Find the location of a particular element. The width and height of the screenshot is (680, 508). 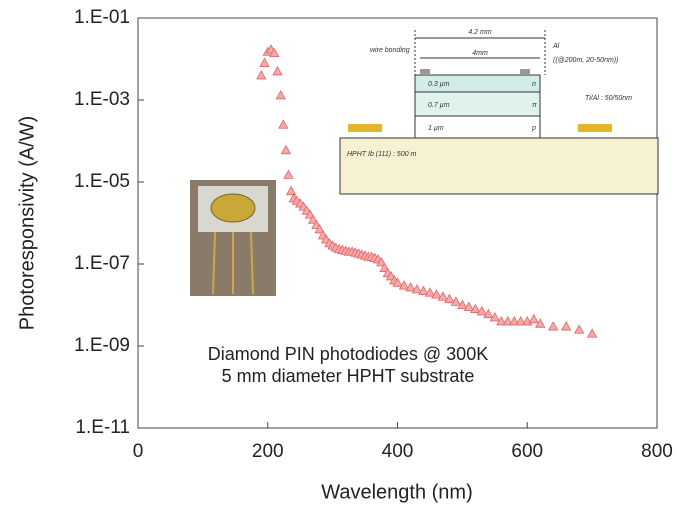

x-tick-label: 600 is located at coordinates (527, 451).